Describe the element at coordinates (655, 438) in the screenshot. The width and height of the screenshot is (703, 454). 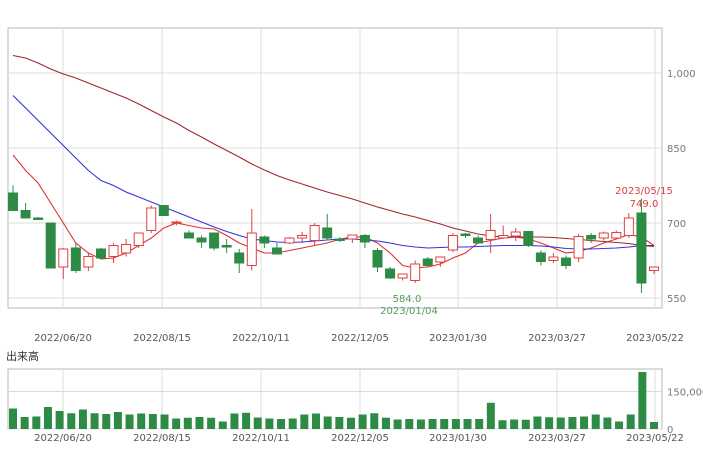
I see `volume-x-tick-label: 2023/05/22` at that location.